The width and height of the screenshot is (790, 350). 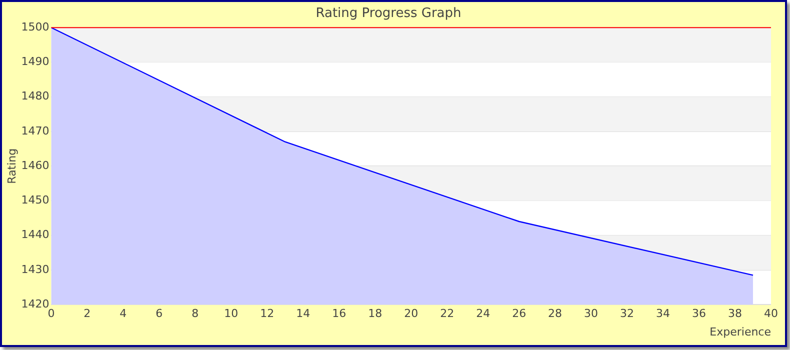 What do you see at coordinates (411, 313) in the screenshot?
I see `x-tick-label: 20` at bounding box center [411, 313].